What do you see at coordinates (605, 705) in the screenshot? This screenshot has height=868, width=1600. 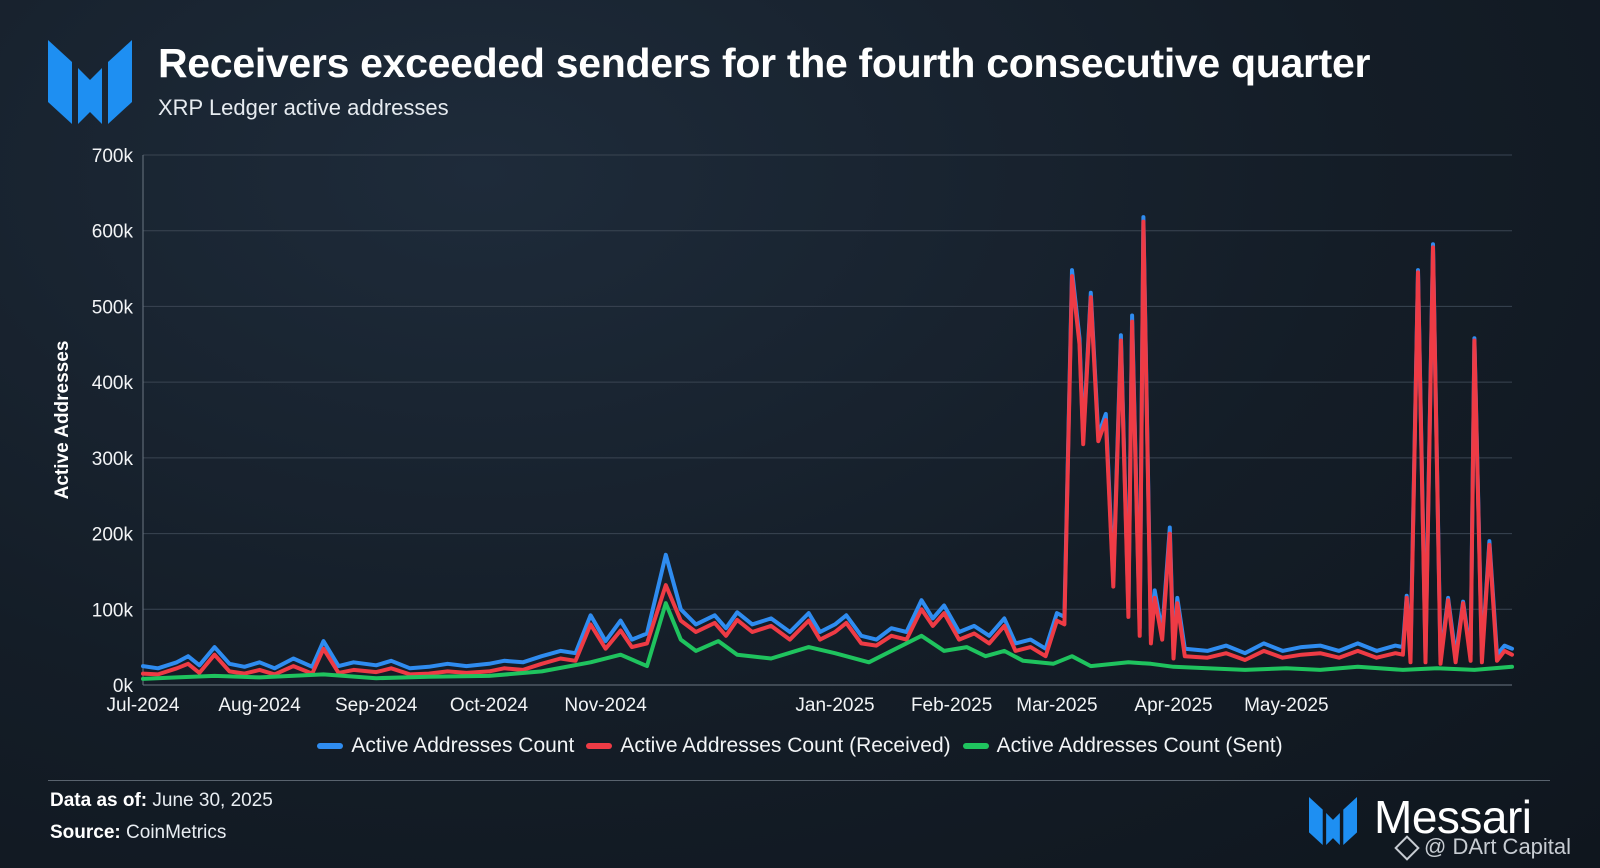 I see `x-tick-label: Nov-2024` at bounding box center [605, 705].